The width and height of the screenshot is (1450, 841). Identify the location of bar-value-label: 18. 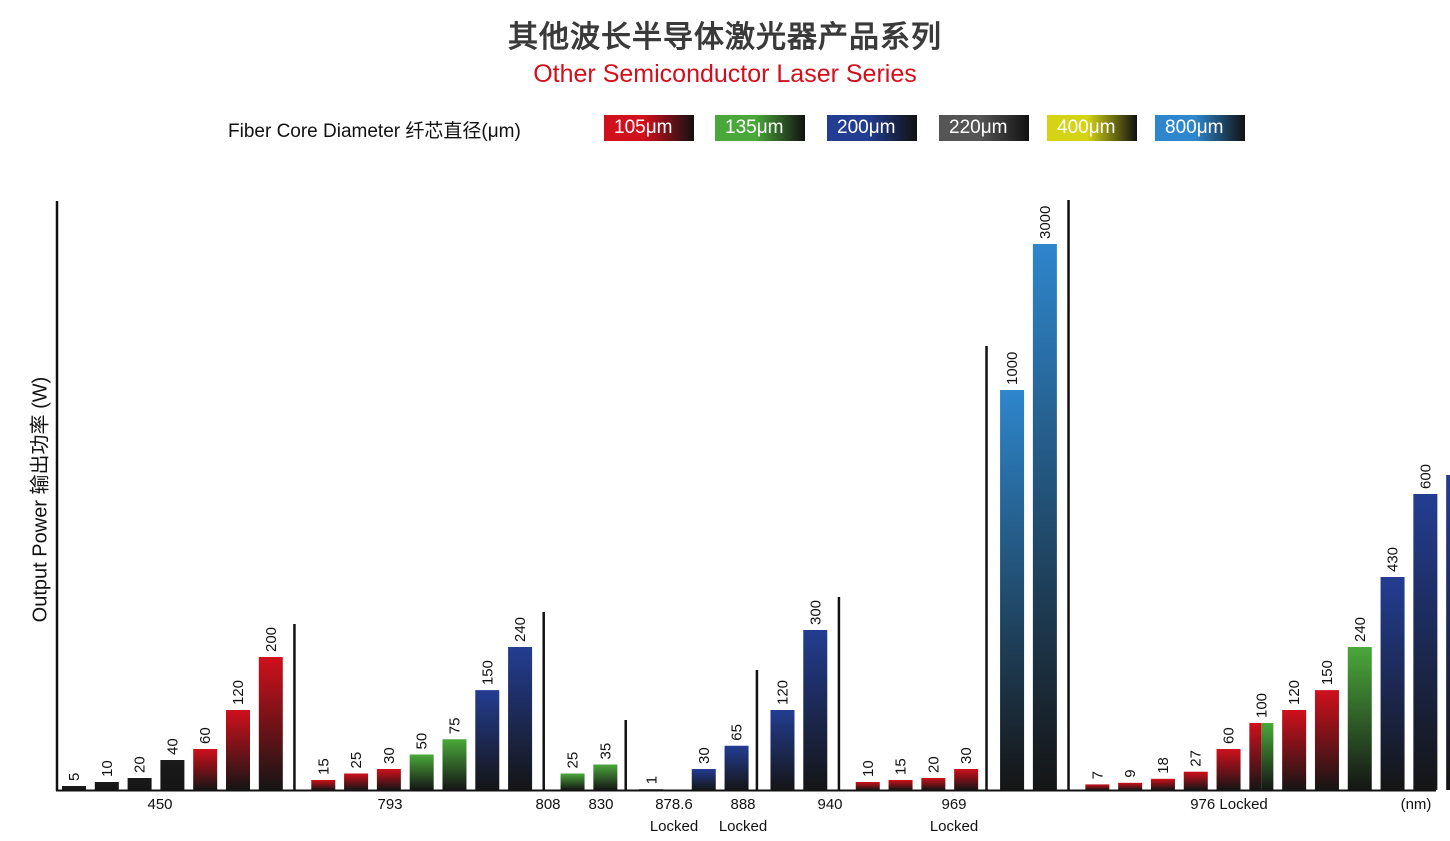
(1163, 765).